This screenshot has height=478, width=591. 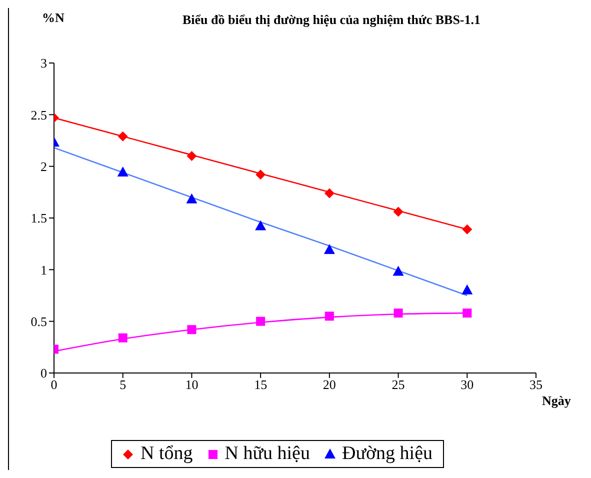 What do you see at coordinates (261, 384) in the screenshot?
I see `x-tick-label: 15` at bounding box center [261, 384].